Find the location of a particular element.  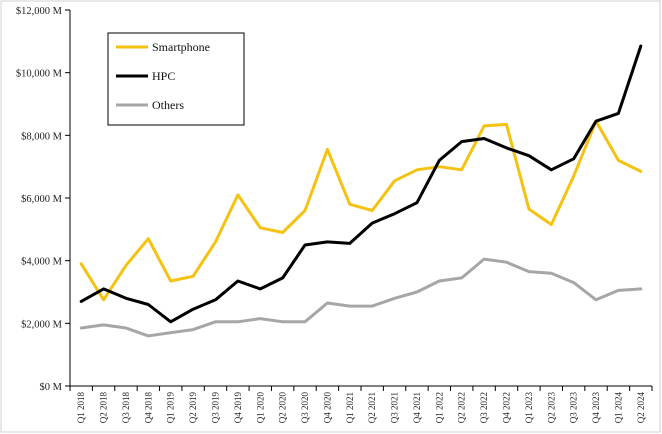

x-tick-label: Q1 2023 is located at coordinates (529, 408).